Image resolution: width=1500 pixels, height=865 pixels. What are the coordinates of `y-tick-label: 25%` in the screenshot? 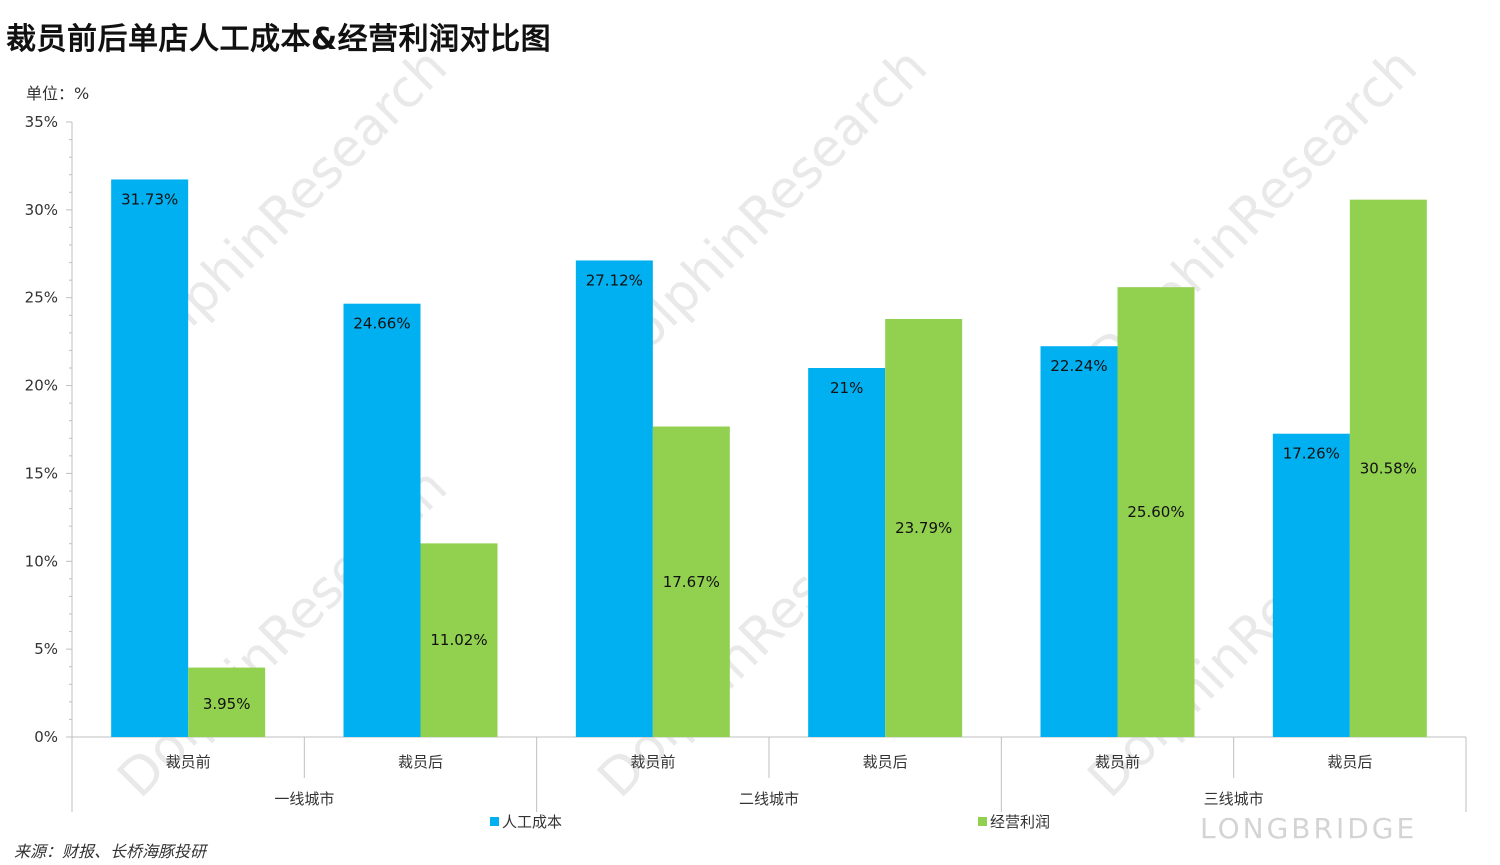 It's located at (41, 298).